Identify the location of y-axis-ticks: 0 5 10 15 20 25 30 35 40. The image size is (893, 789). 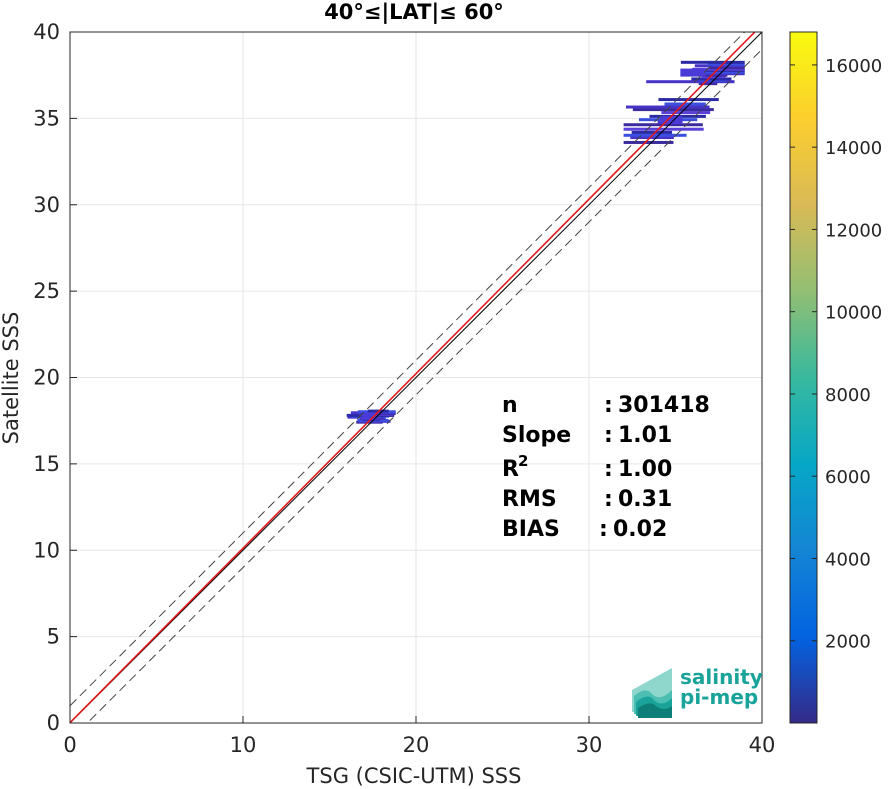
(55, 377).